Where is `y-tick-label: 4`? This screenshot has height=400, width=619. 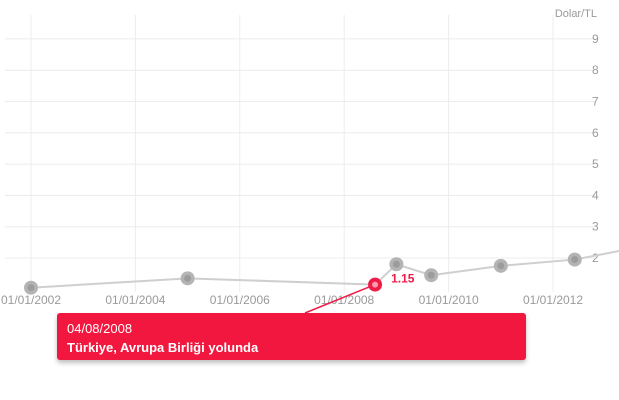 y-tick-label: 4 is located at coordinates (595, 195).